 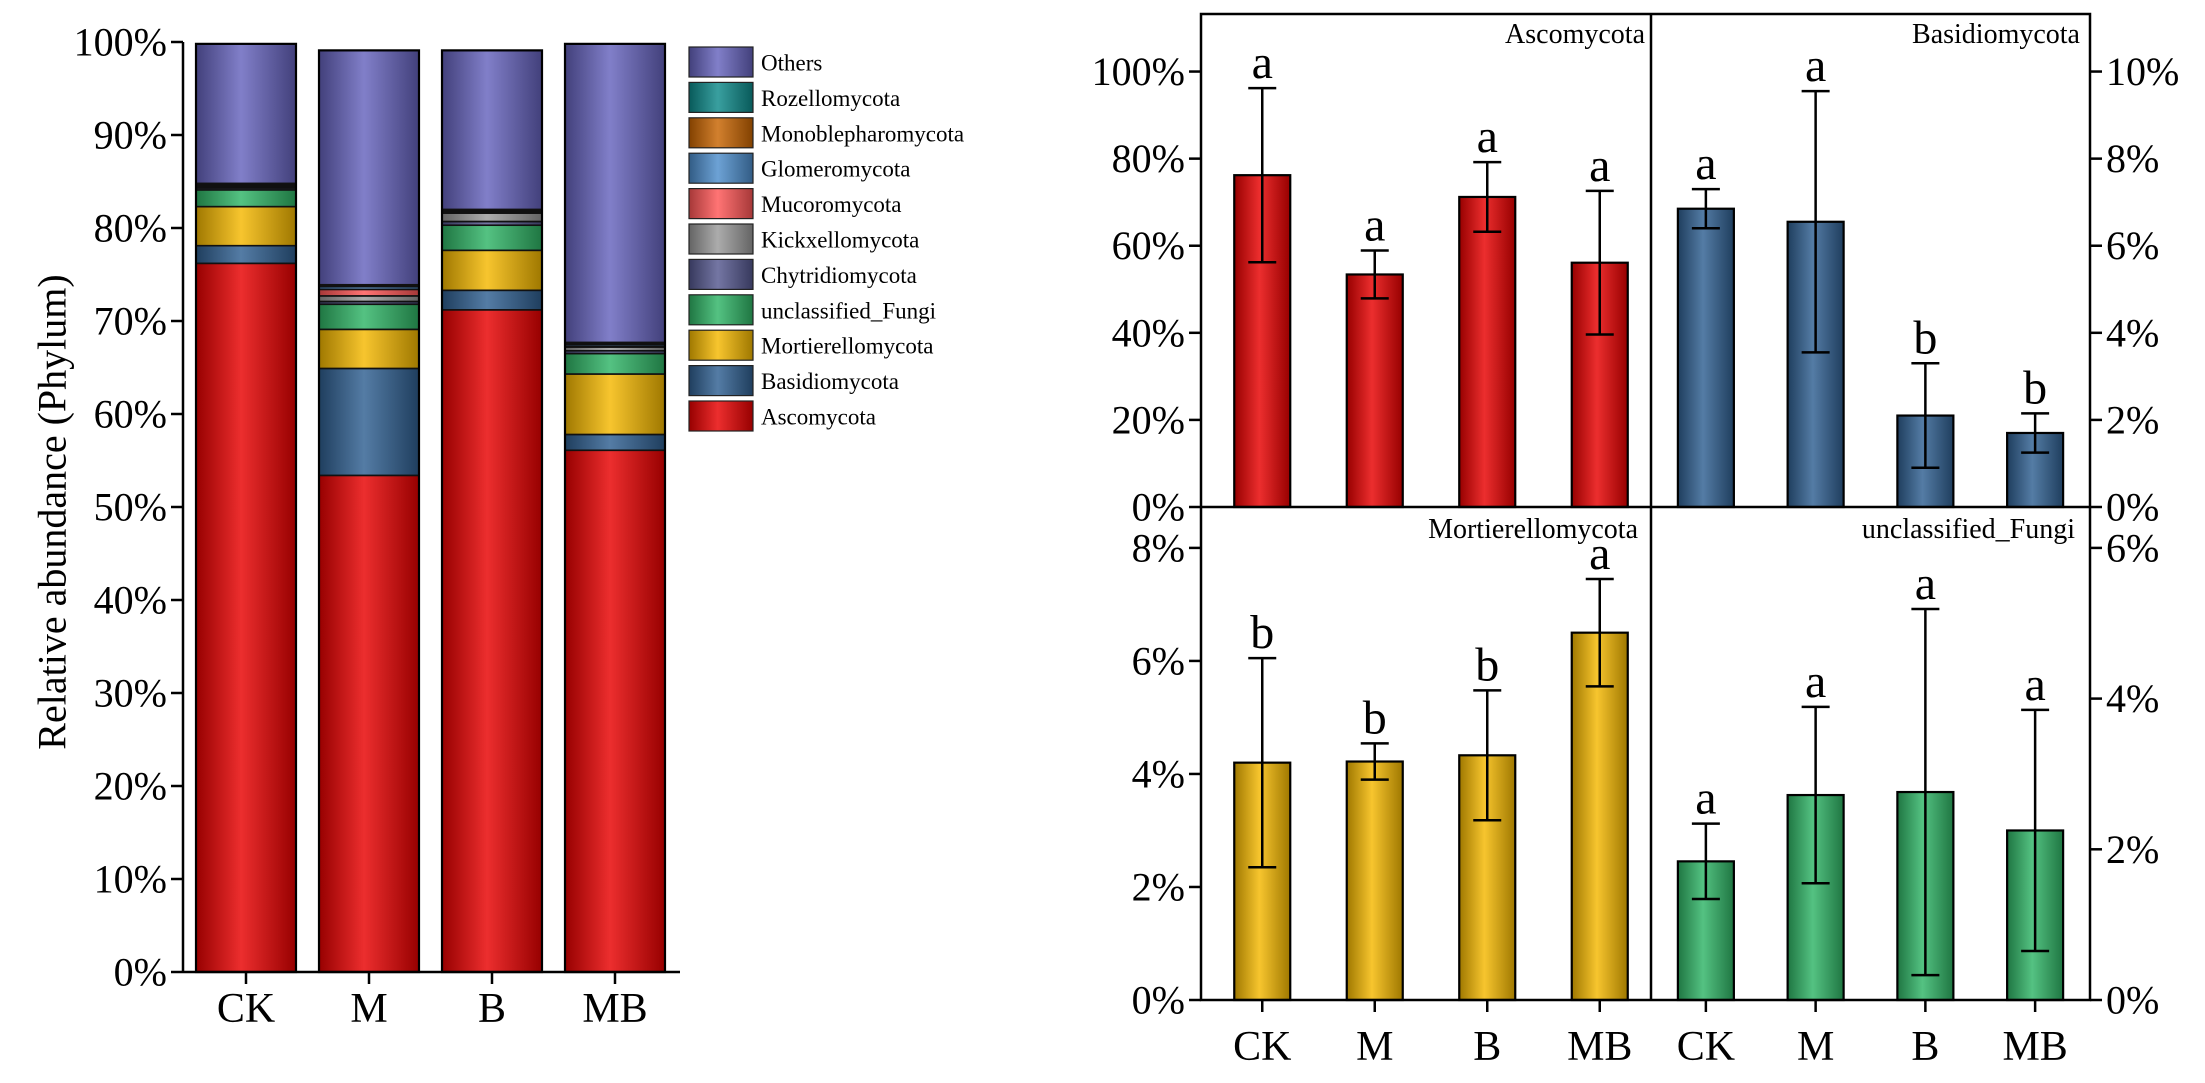 What do you see at coordinates (492, 270) in the screenshot?
I see `stack-segment-mortierellomycota-b` at bounding box center [492, 270].